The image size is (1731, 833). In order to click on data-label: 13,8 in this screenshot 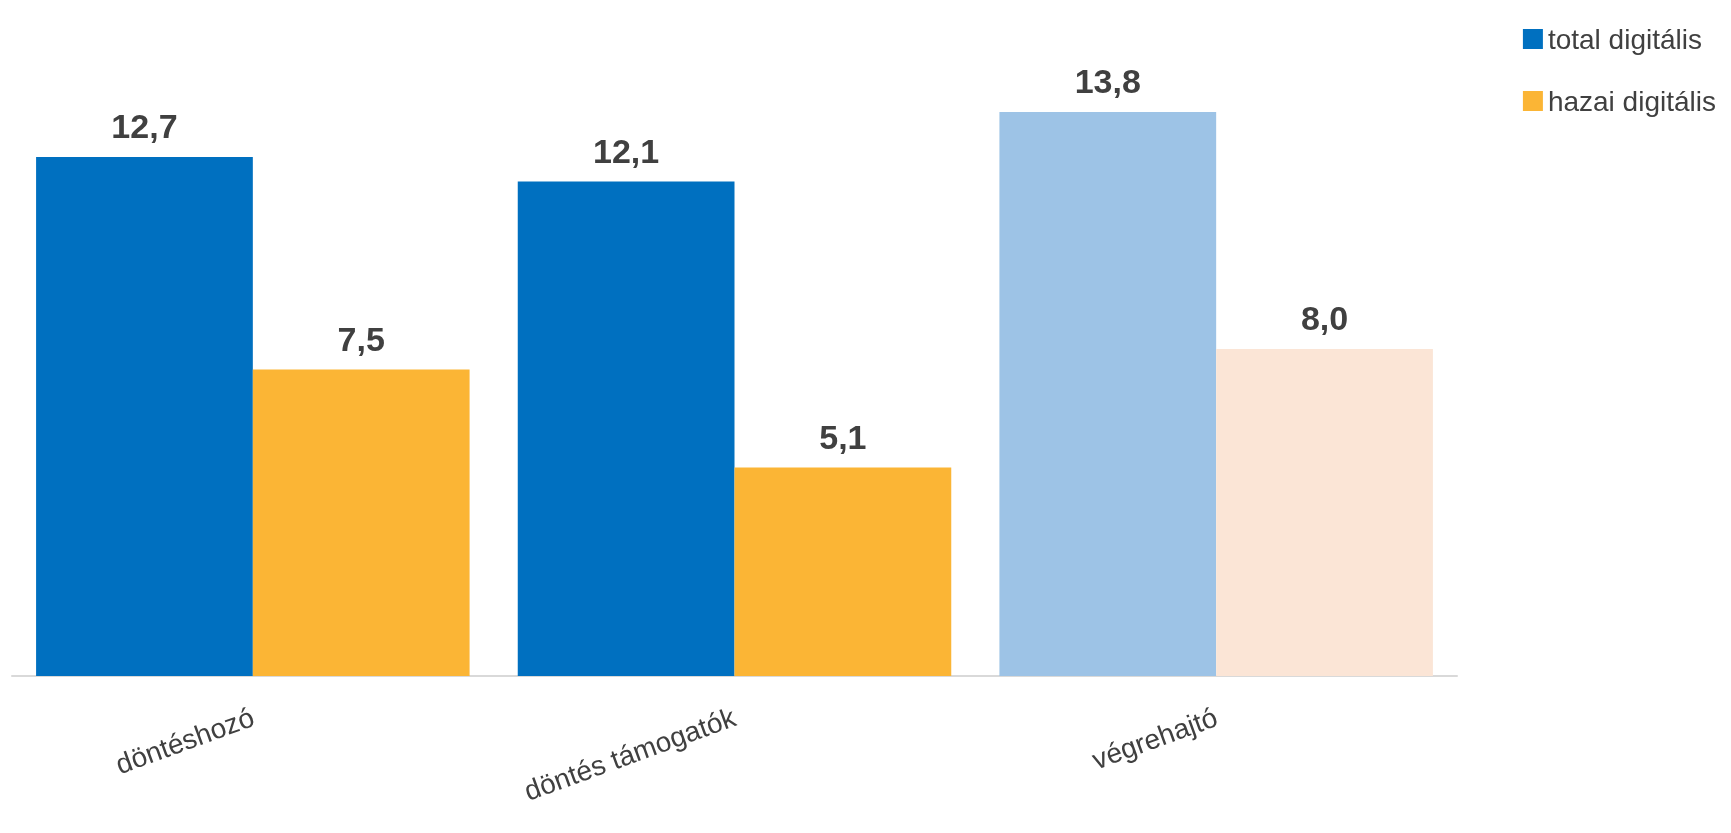, I will do `click(1107, 81)`.